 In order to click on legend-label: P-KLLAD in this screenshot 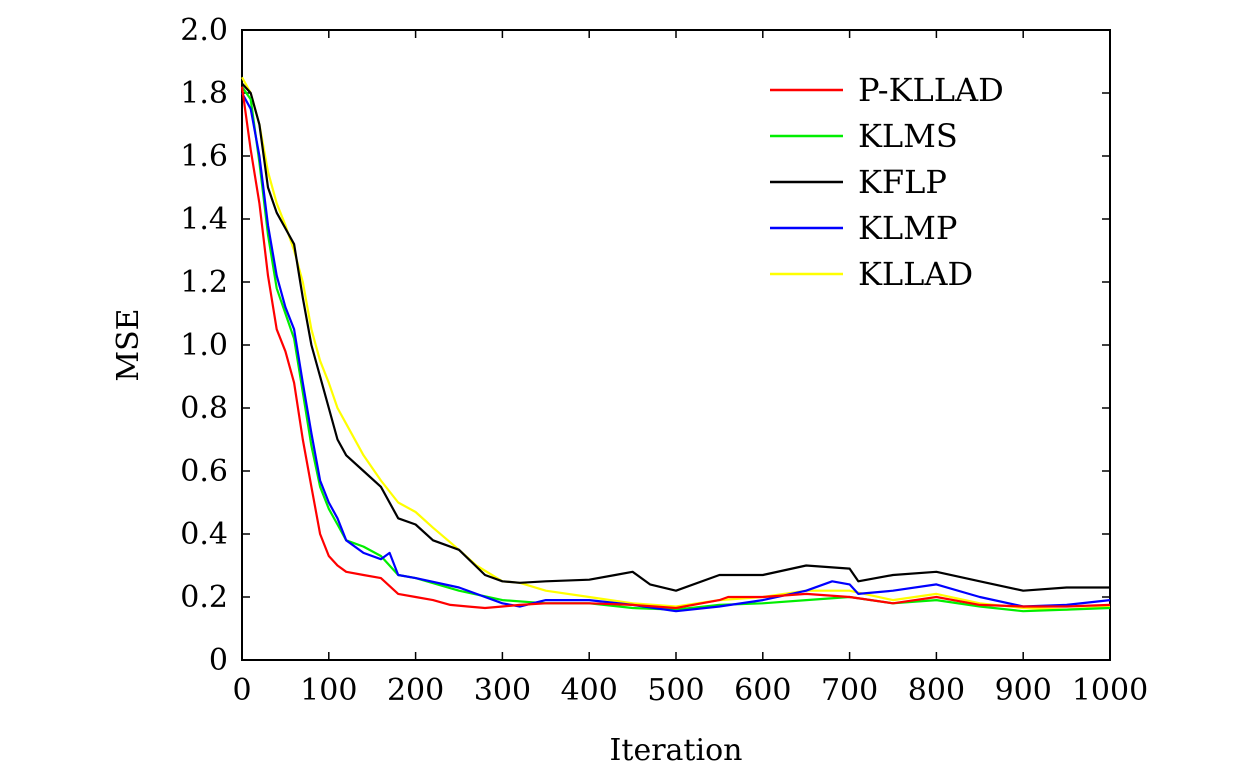, I will do `click(931, 90)`.